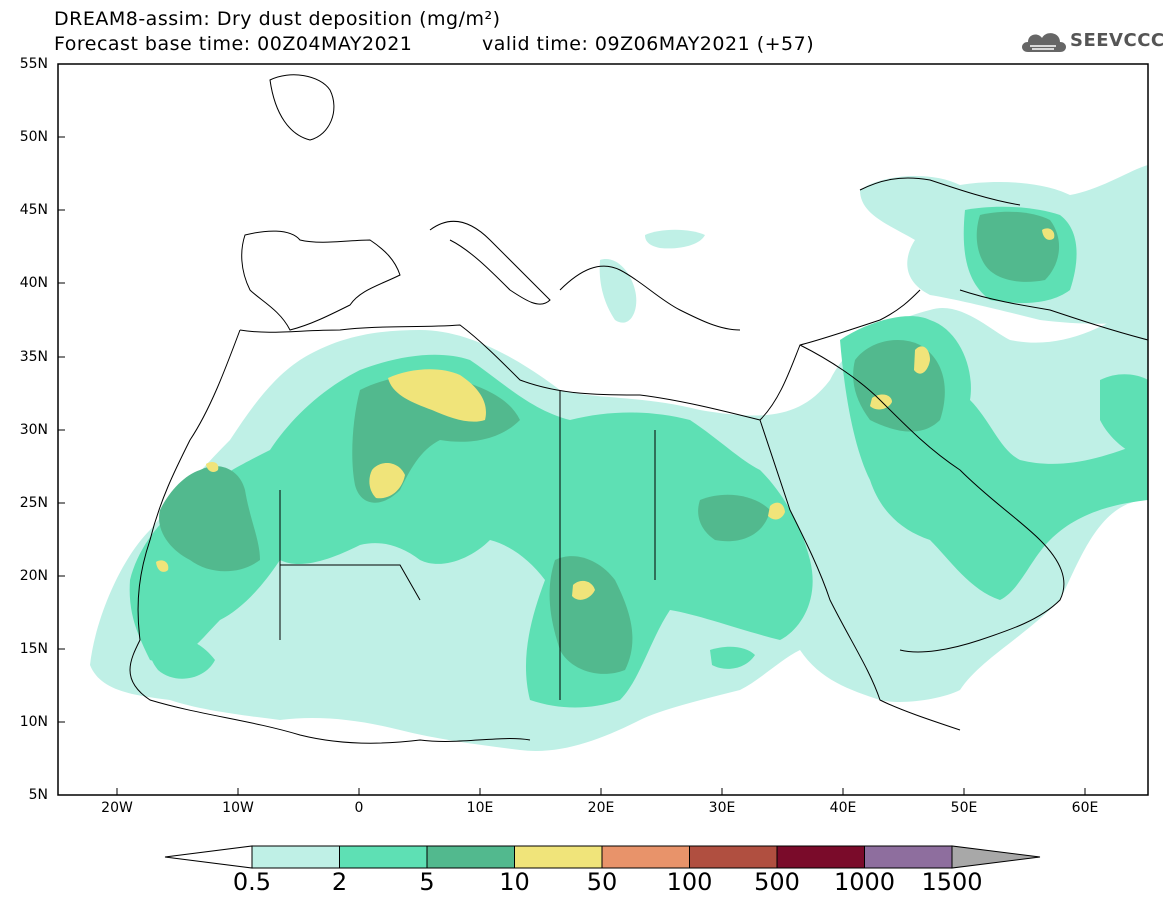  I want to click on colorbar-level-label: 1000, so click(864, 882).